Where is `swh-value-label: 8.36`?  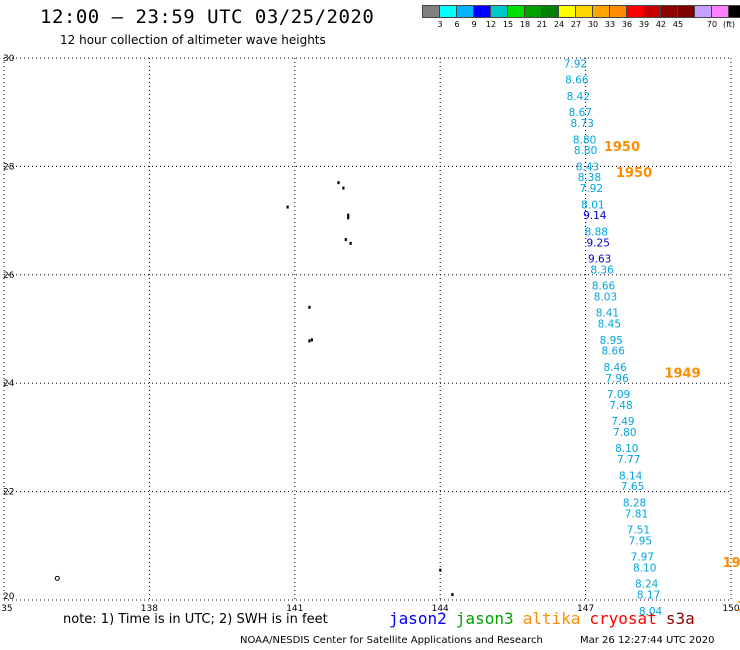
swh-value-label: 8.36 is located at coordinates (602, 270).